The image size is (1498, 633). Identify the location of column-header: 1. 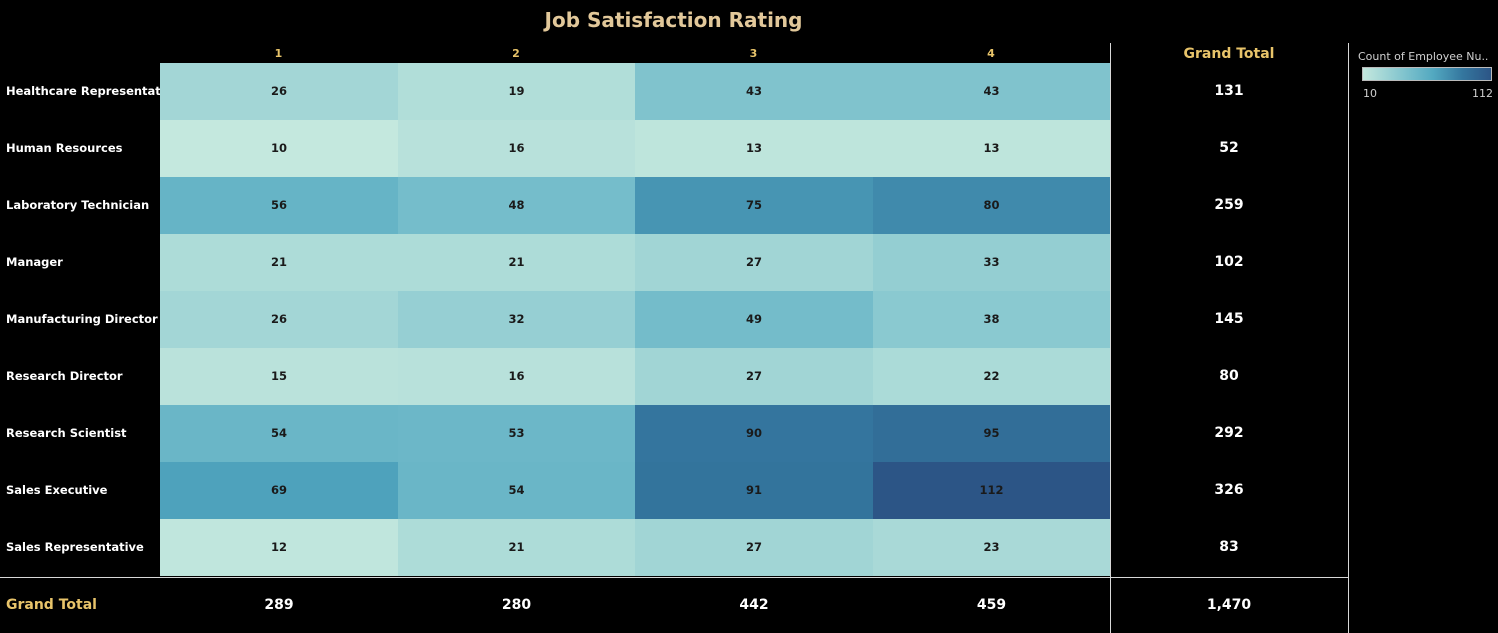
(278, 53).